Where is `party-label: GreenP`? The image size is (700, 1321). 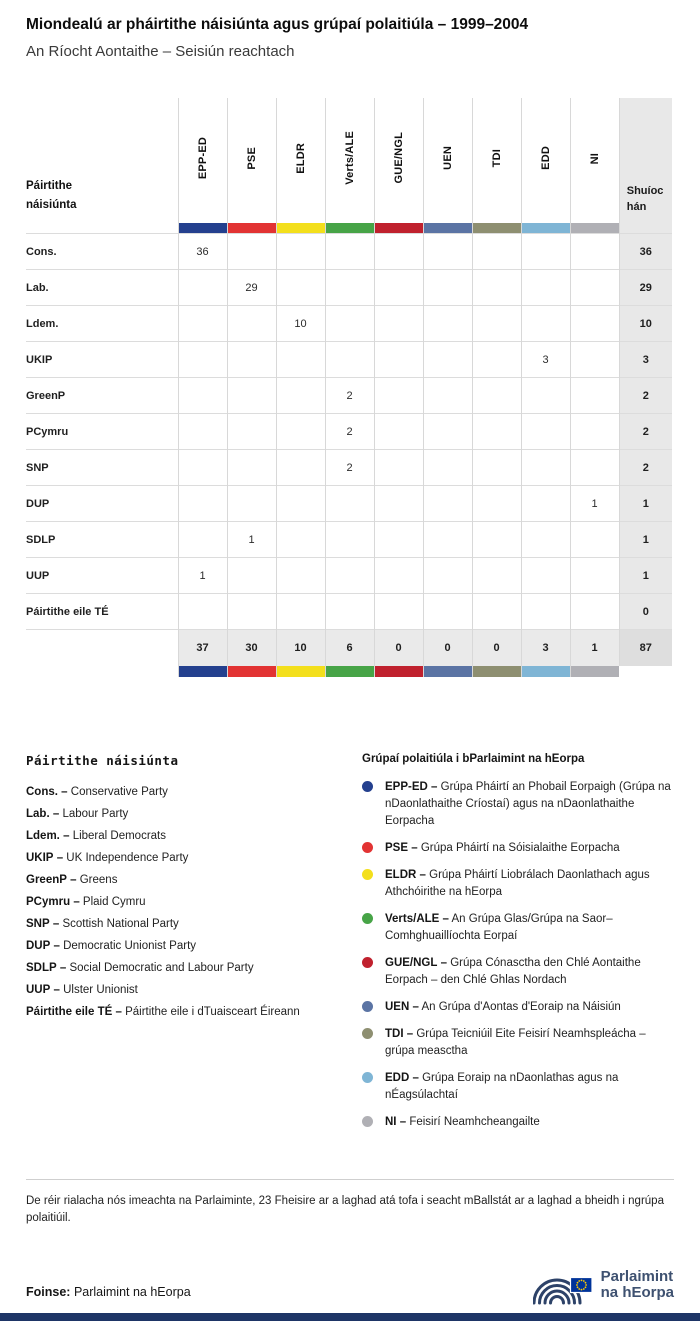 party-label: GreenP is located at coordinates (102, 395).